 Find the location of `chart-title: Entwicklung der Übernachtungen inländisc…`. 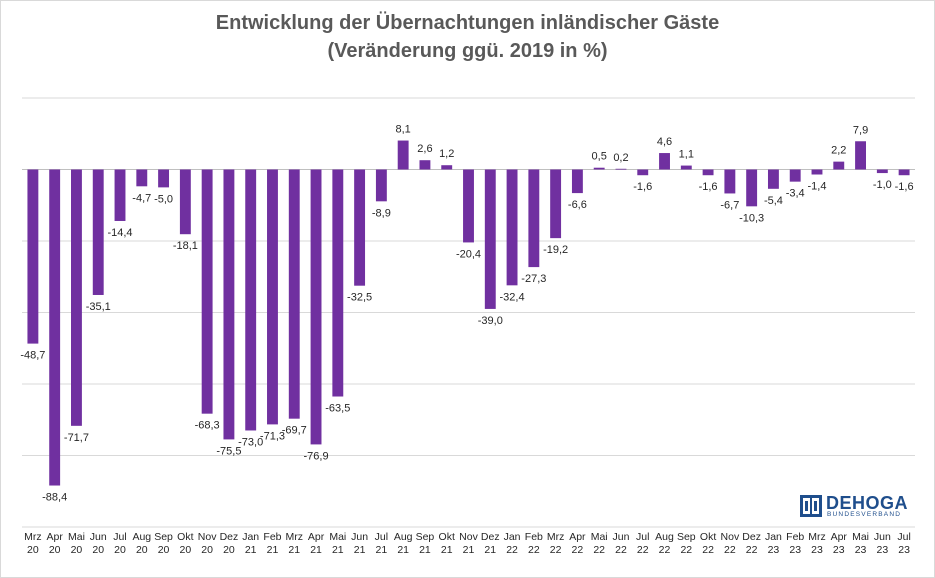

chart-title: Entwicklung der Übernachtungen inländisc… is located at coordinates (467, 23).